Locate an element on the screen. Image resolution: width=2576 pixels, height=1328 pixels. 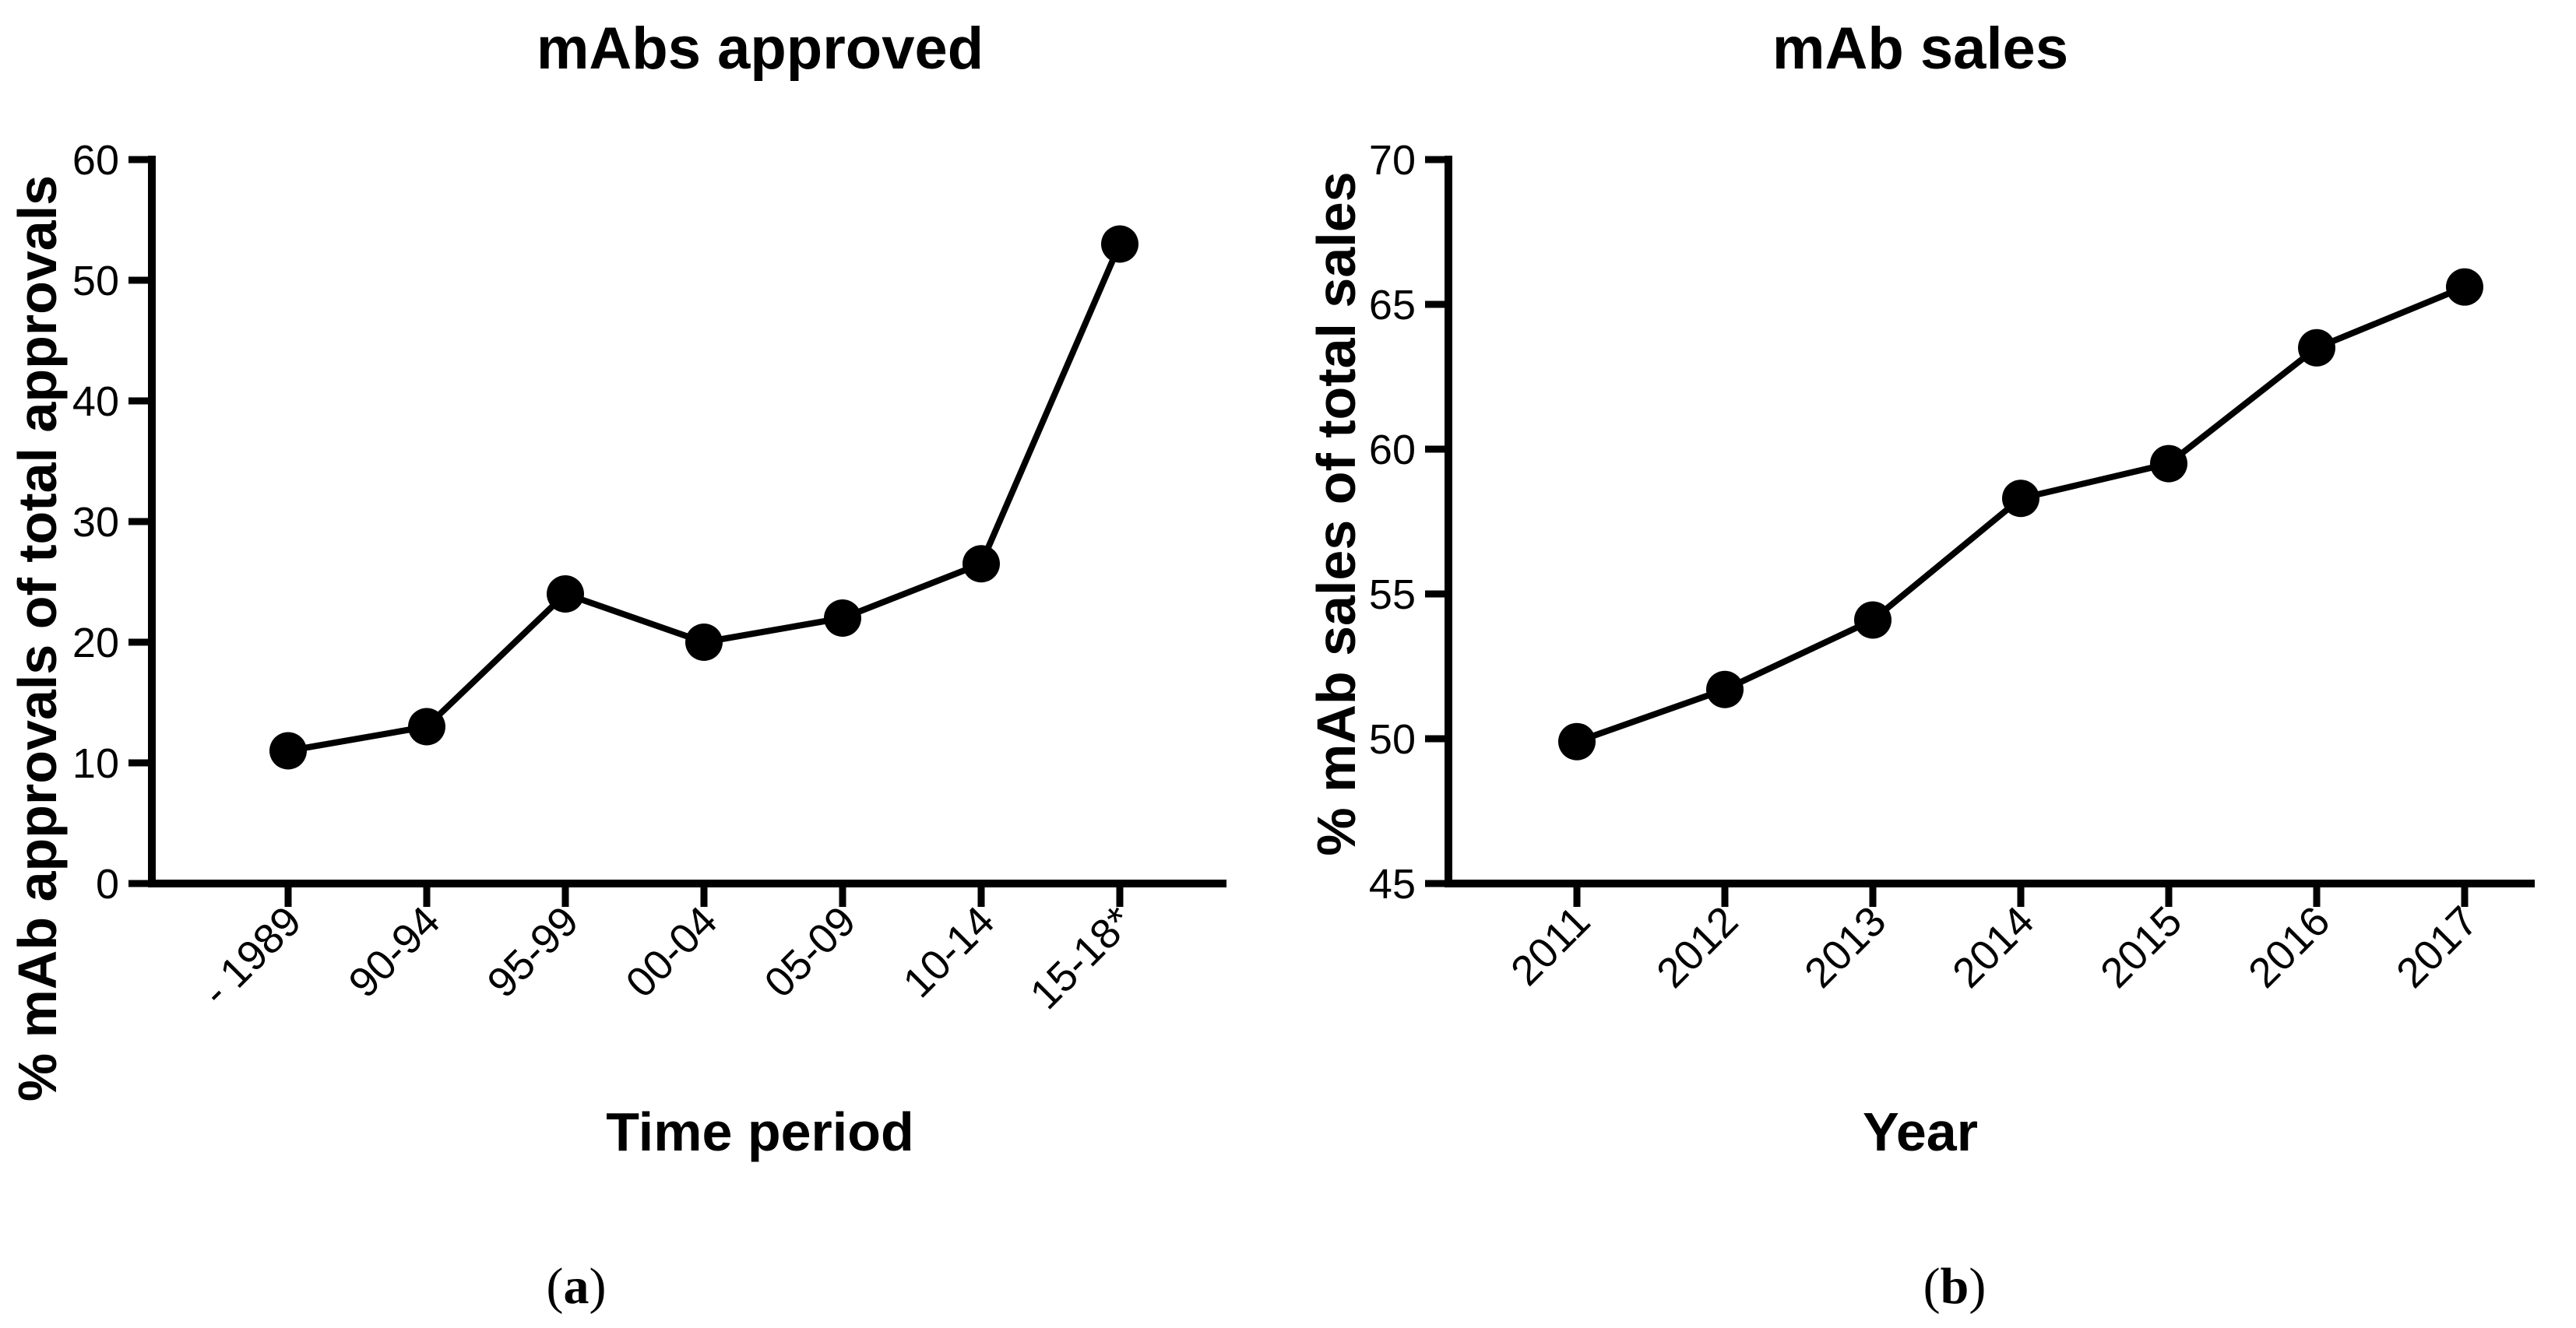
chart-b-x-tick-label: 2013 is located at coordinates (1845, 947).